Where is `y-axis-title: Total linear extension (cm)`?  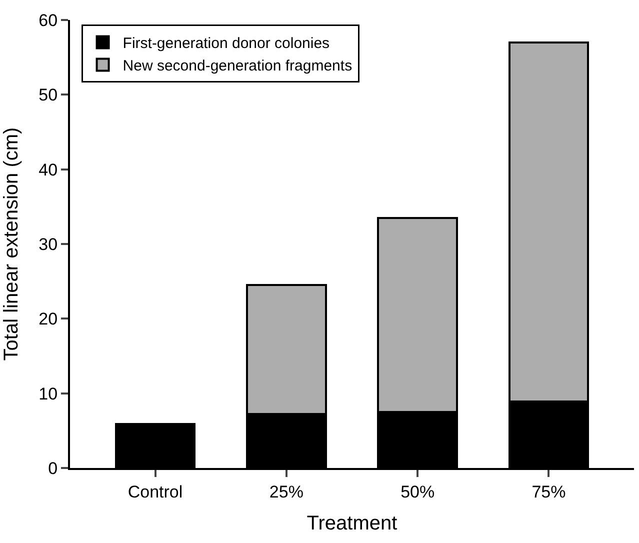 y-axis-title: Total linear extension (cm) is located at coordinates (11, 244).